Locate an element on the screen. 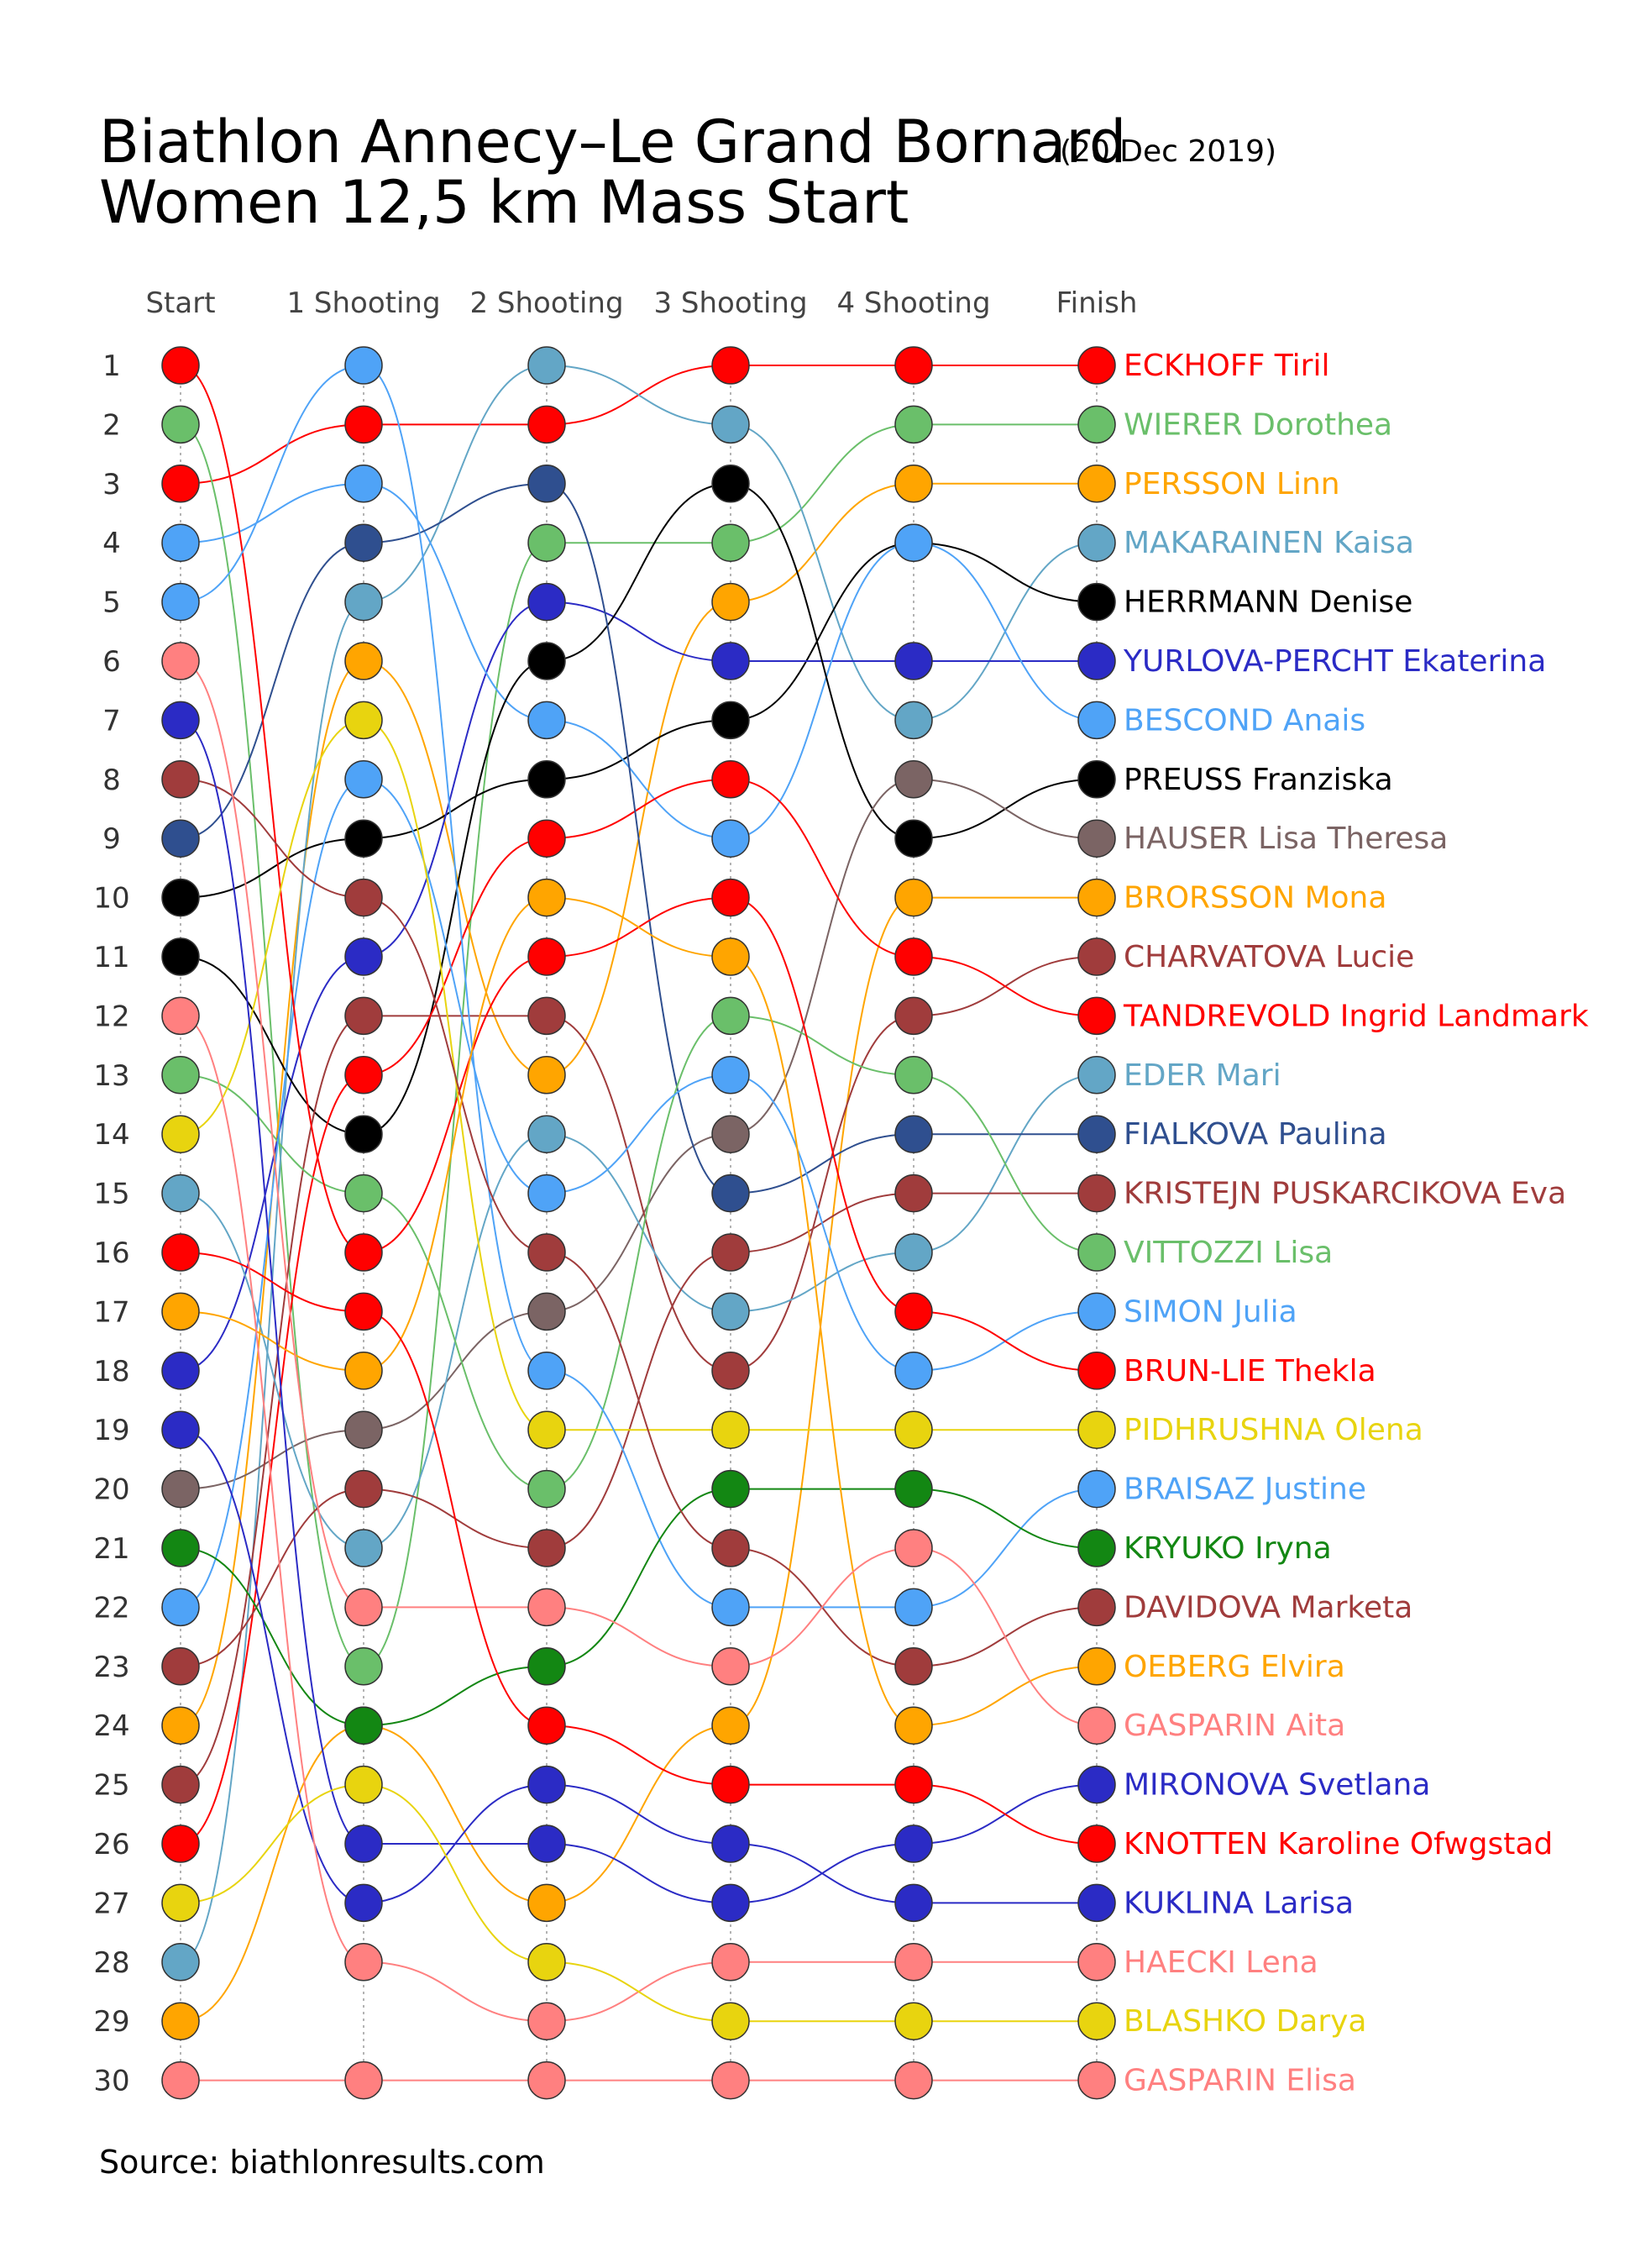  rank-tick-label: 29 is located at coordinates (111, 2022).